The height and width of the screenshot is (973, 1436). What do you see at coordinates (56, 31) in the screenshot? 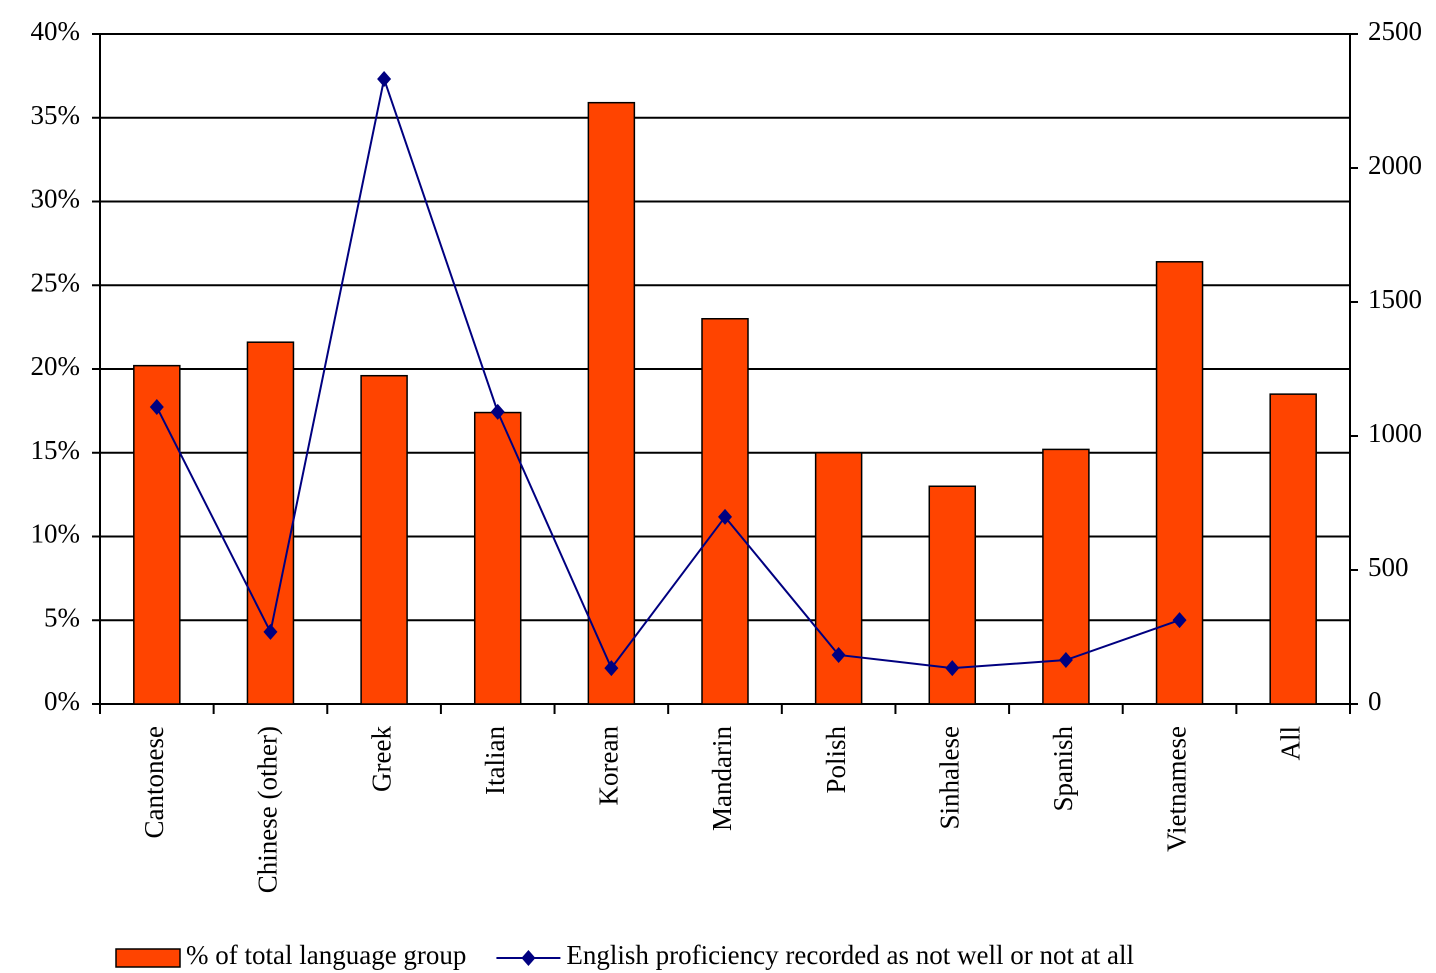
I see `y-tick-label: 40%` at bounding box center [56, 31].